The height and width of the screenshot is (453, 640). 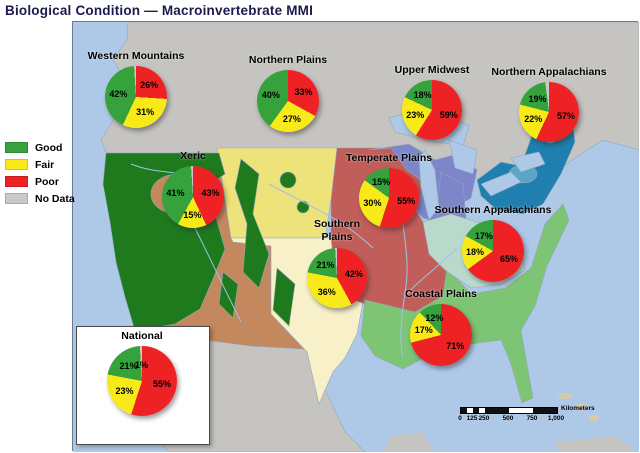 I want to click on legend-swatch-good, so click(x=16, y=147).